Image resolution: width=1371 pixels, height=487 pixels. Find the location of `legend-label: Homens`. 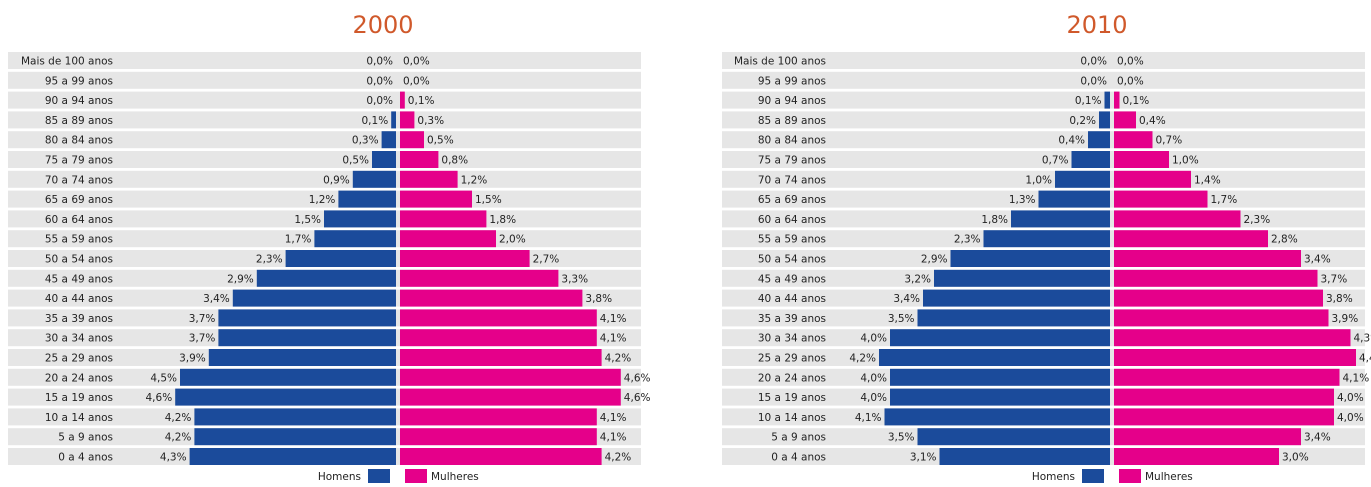

legend-label: Homens is located at coordinates (339, 477).